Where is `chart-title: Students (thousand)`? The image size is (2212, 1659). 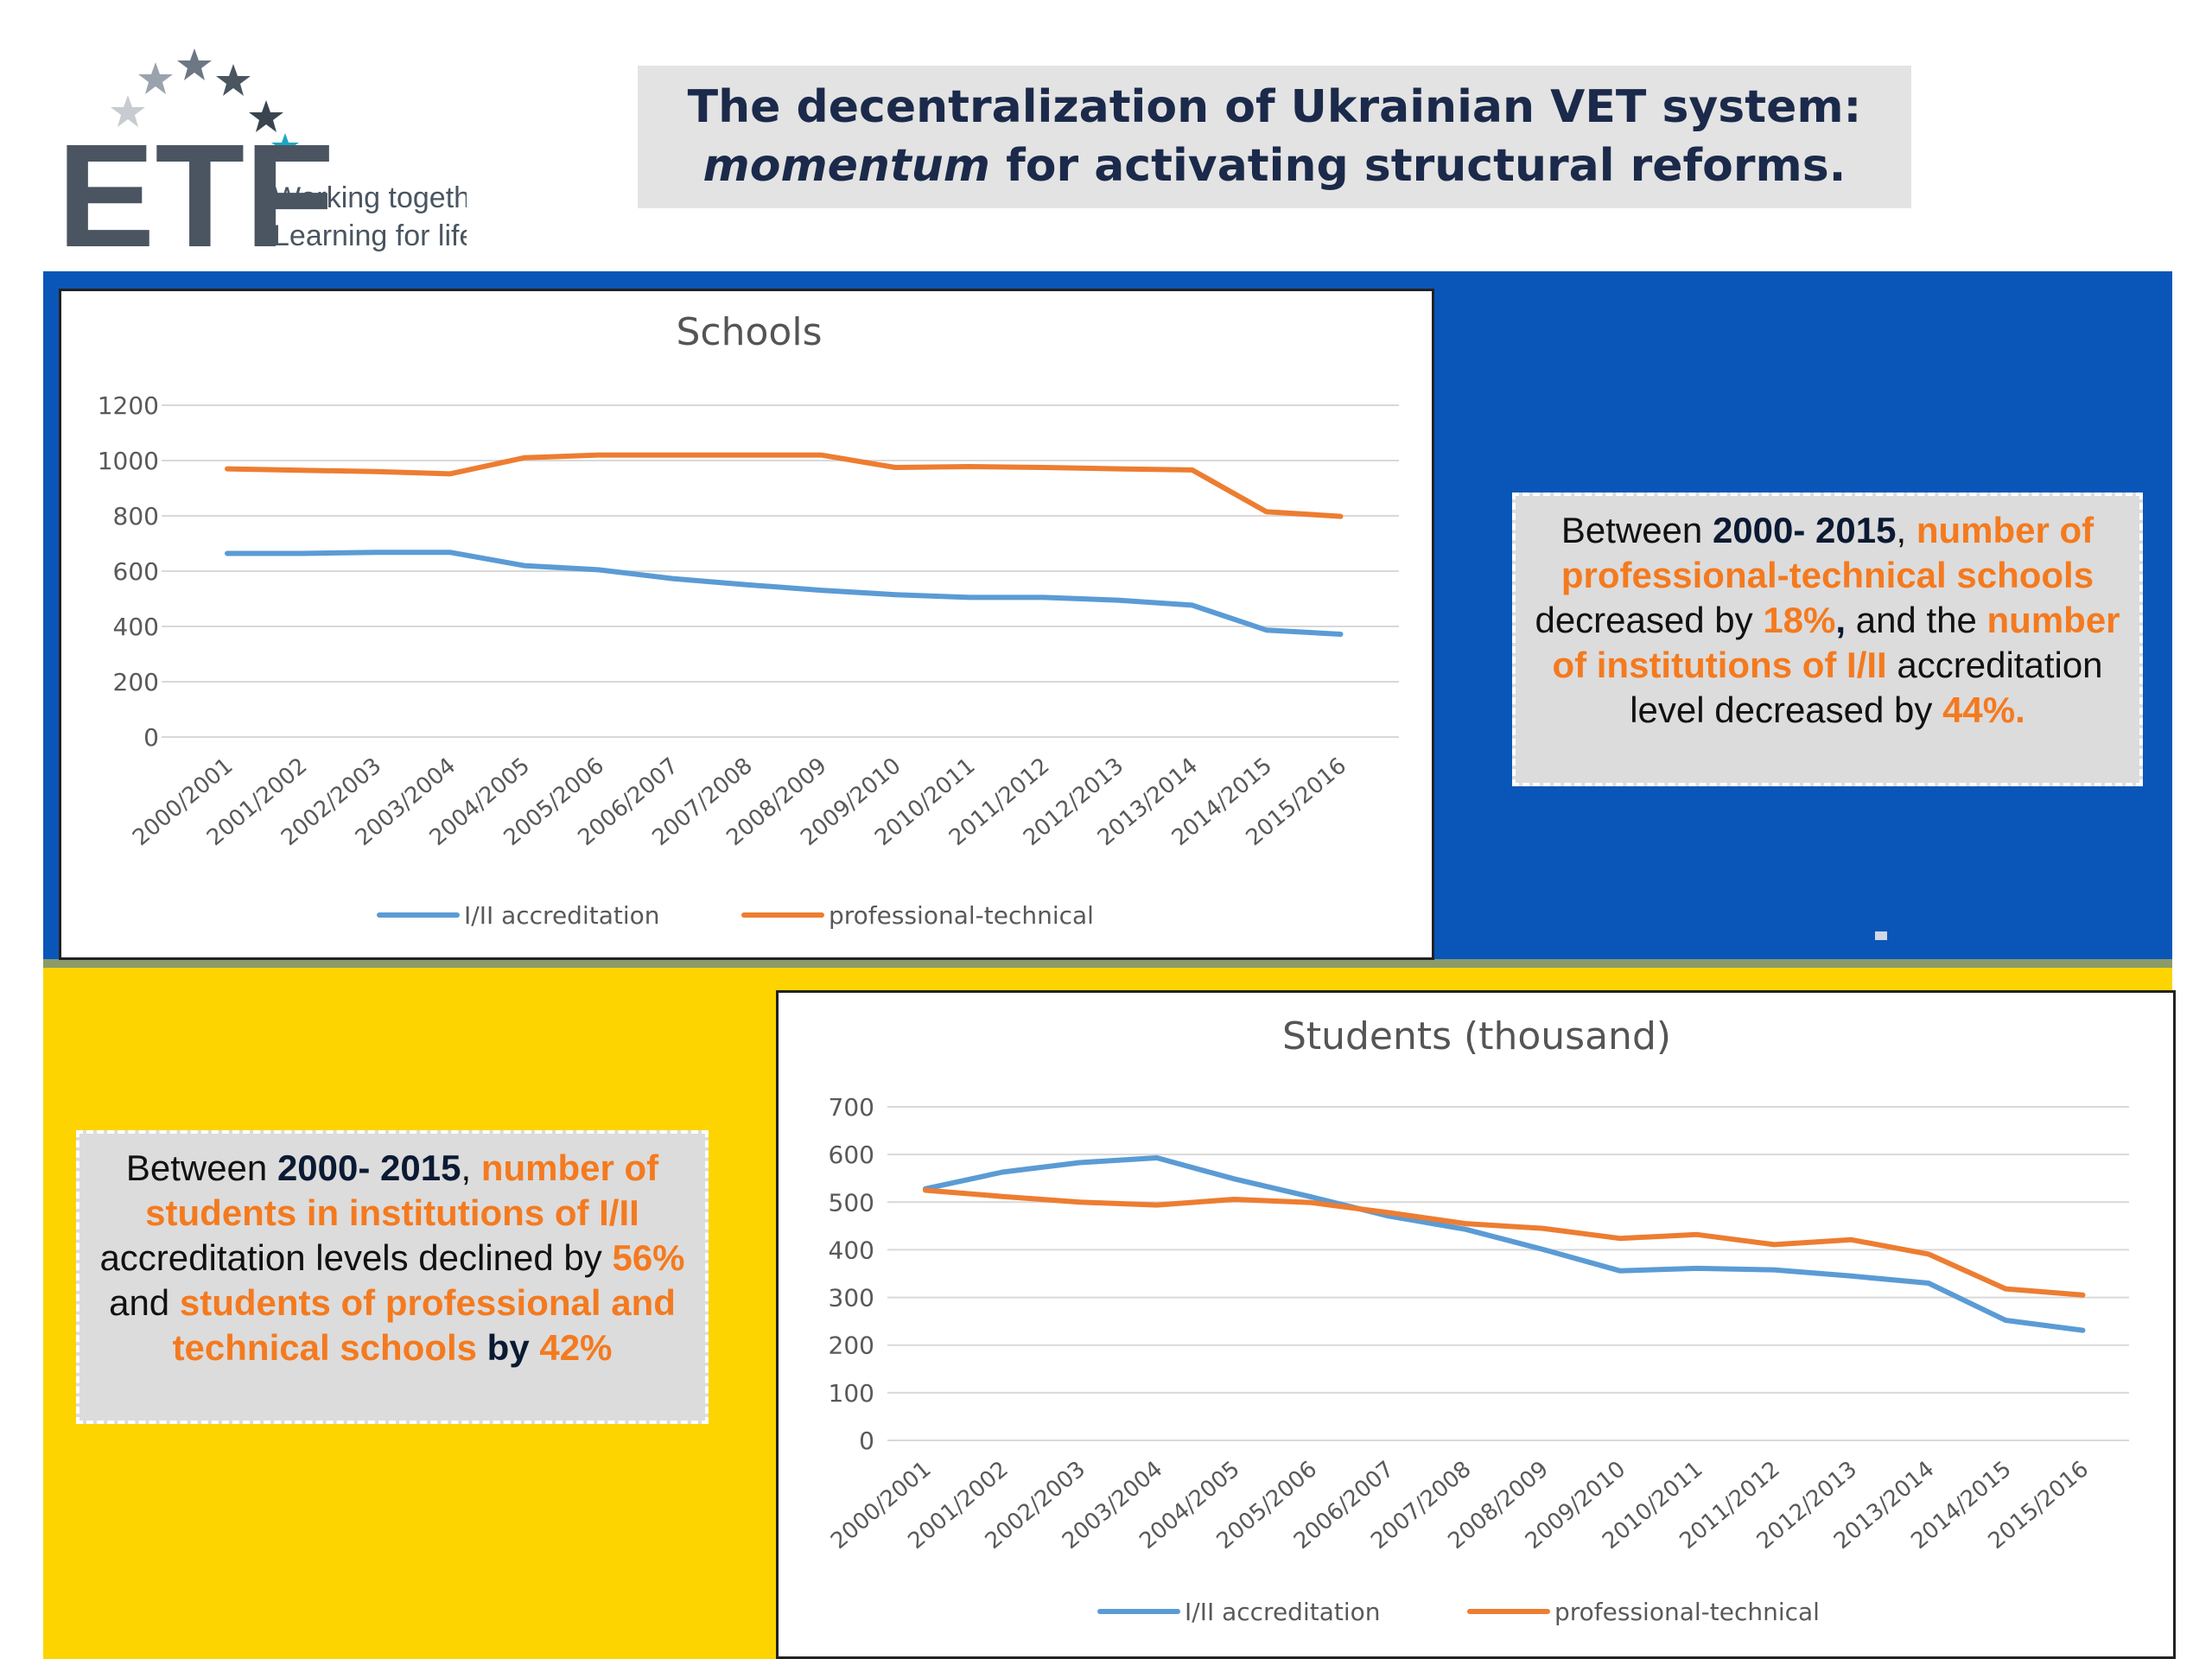 chart-title: Students (thousand) is located at coordinates (1476, 1036).